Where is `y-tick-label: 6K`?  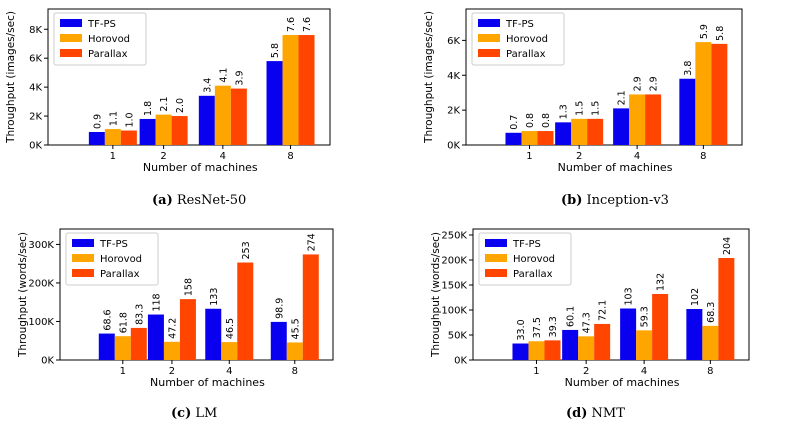 y-tick-label: 6K is located at coordinates (35, 59).